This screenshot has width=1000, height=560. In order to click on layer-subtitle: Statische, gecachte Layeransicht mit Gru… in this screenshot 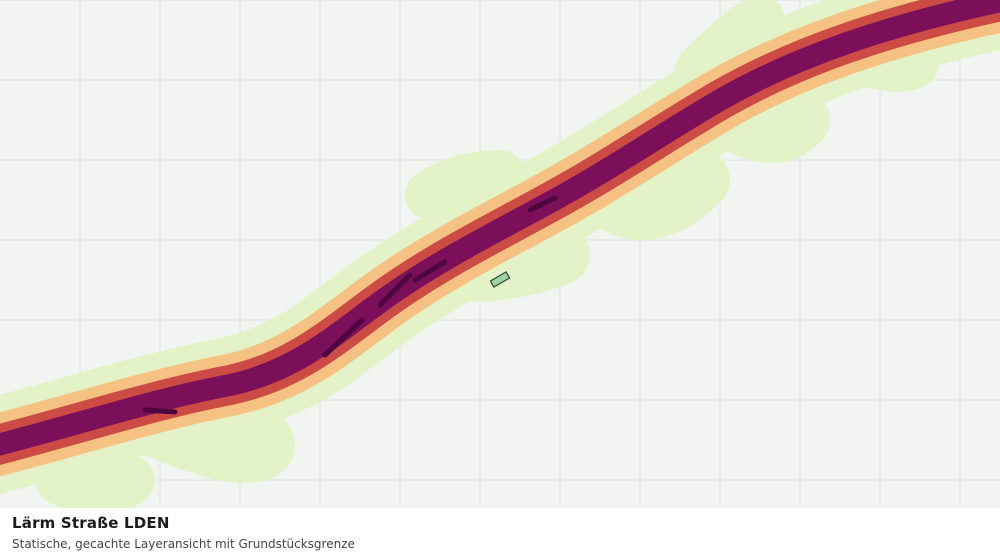, I will do `click(183, 544)`.